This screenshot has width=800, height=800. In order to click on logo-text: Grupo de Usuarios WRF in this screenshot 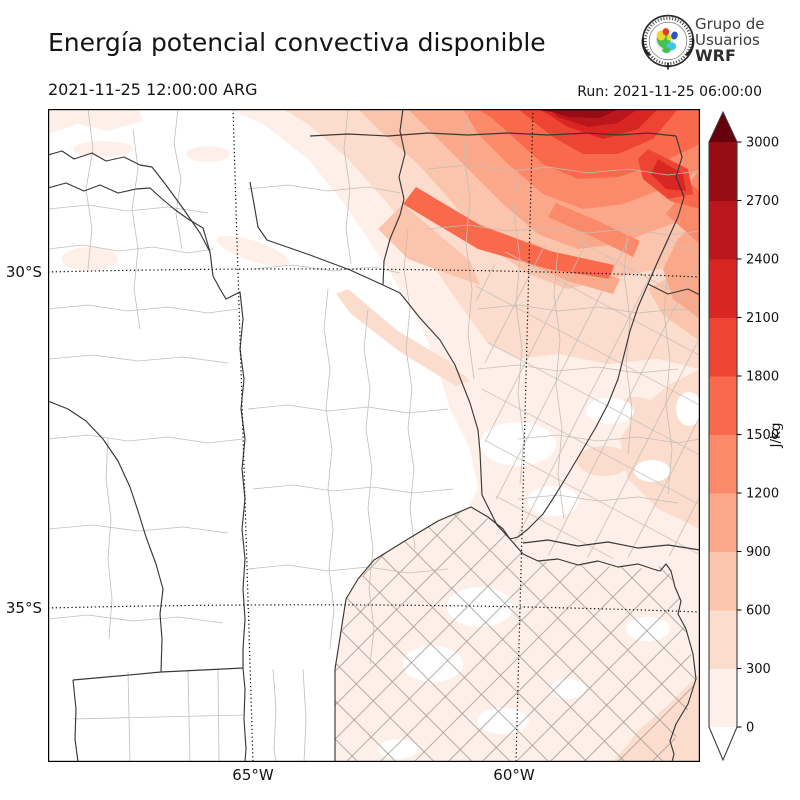, I will do `click(730, 40)`.